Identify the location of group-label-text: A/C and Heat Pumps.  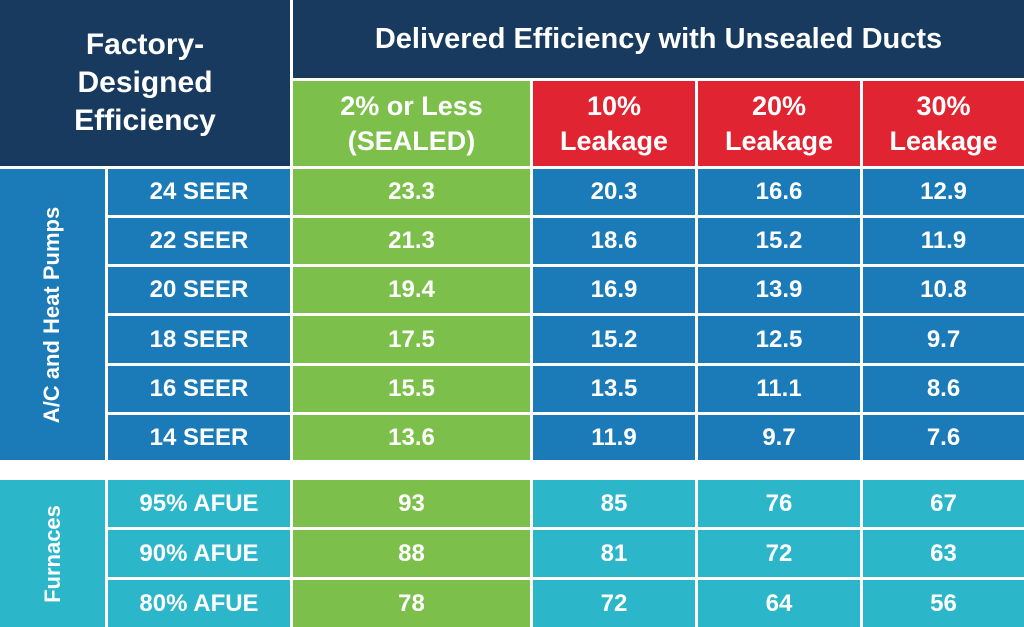
(52, 314).